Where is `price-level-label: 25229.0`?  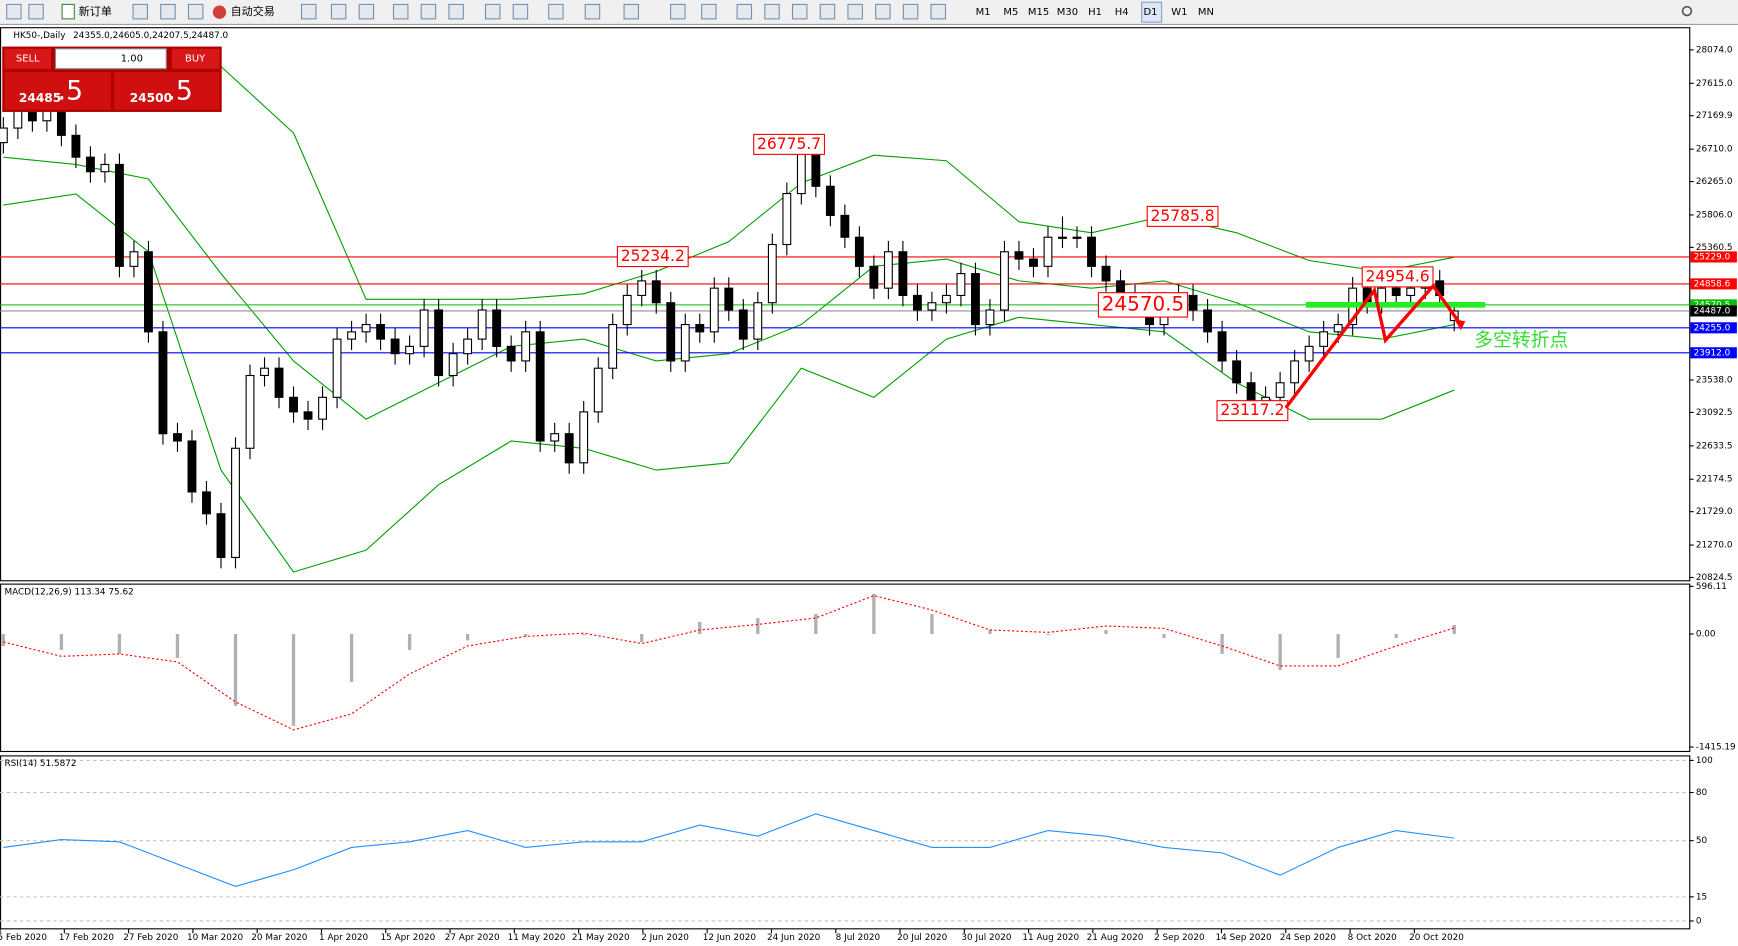
price-level-label: 25229.0 is located at coordinates (1712, 257).